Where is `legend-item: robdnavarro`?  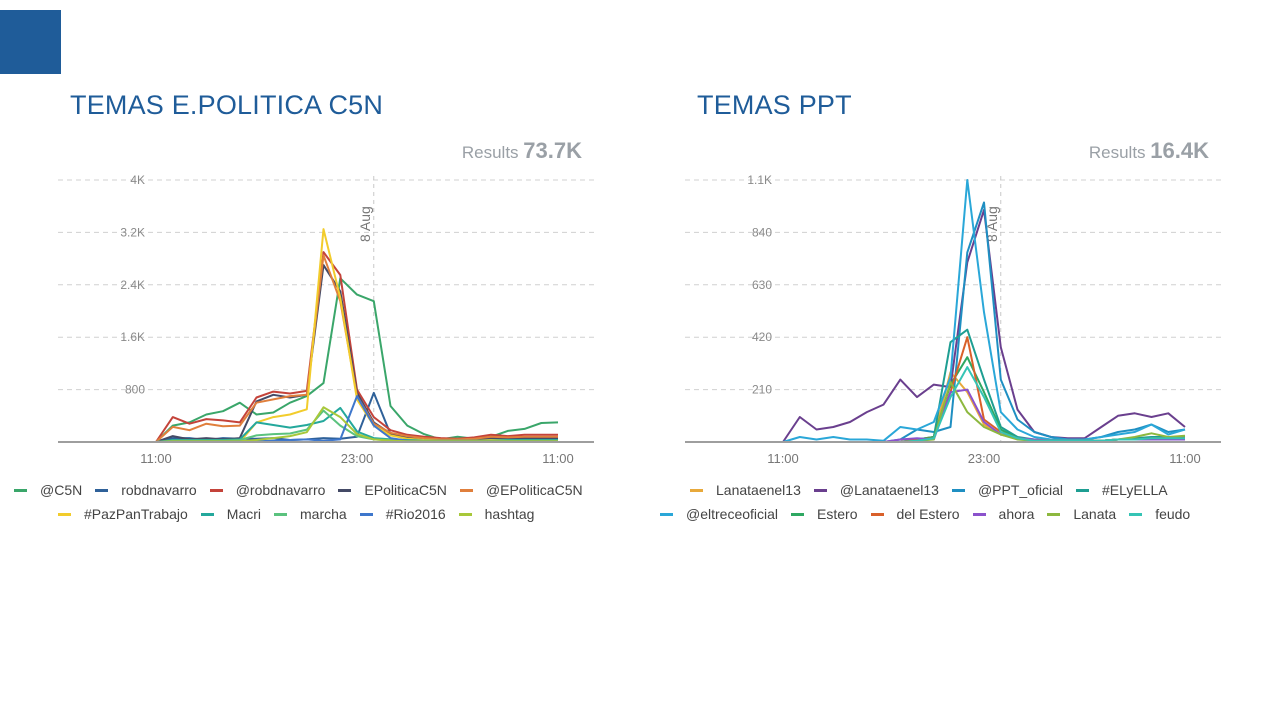
legend-item: robdnavarro is located at coordinates (146, 490).